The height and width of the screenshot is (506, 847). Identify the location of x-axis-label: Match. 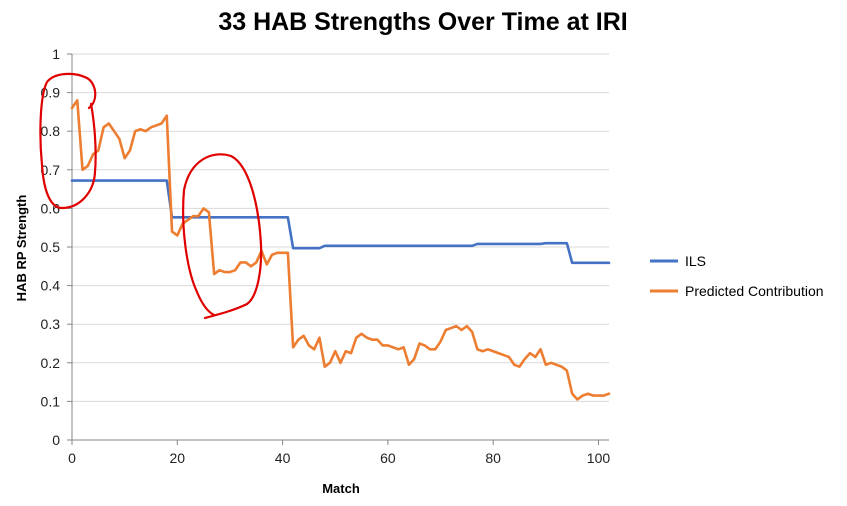
(341, 488).